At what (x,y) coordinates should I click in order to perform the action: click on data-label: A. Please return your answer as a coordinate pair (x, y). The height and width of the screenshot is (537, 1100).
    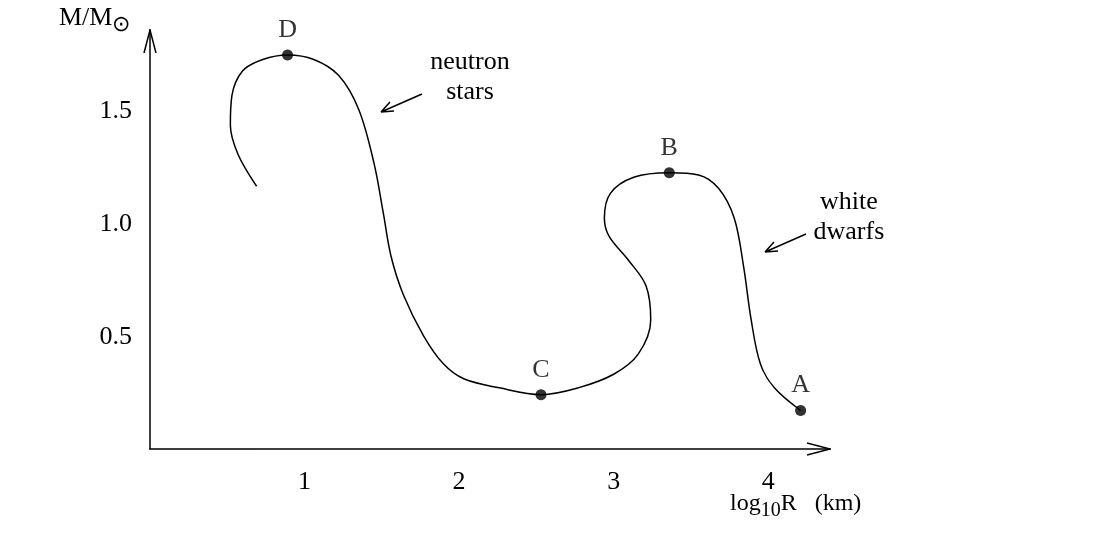
    Looking at the image, I should click on (801, 384).